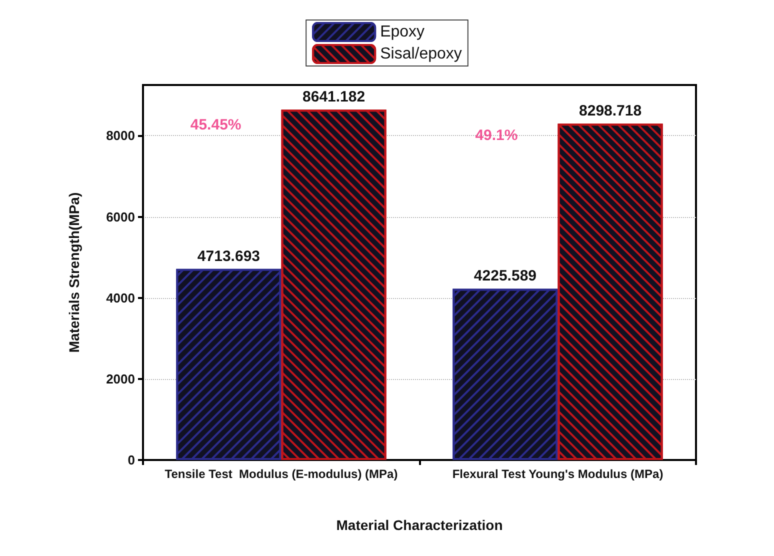  I want to click on y-tick-label: 2000, so click(120, 378).